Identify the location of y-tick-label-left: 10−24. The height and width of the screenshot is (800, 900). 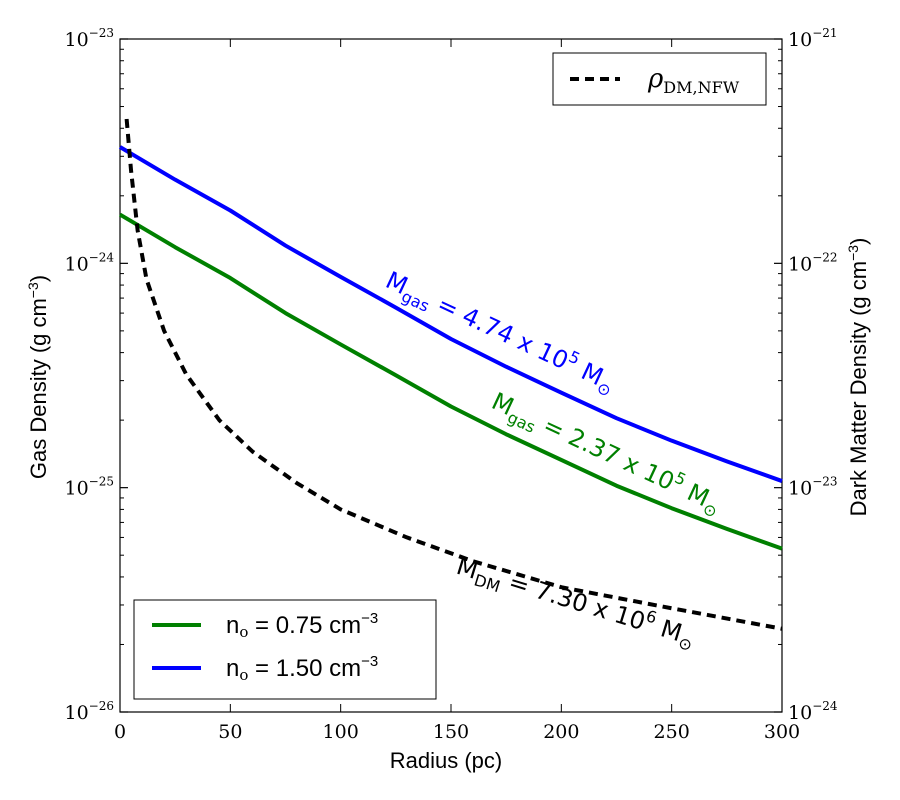
(89, 262).